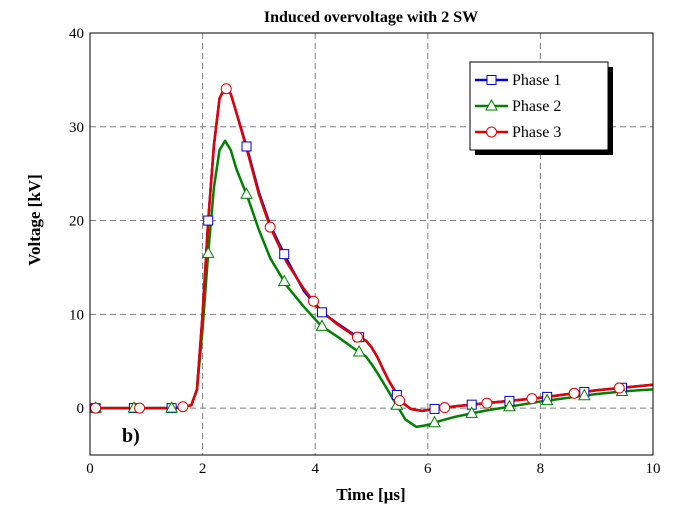  What do you see at coordinates (34, 219) in the screenshot?
I see `y-axis-label: Voltage [kV]` at bounding box center [34, 219].